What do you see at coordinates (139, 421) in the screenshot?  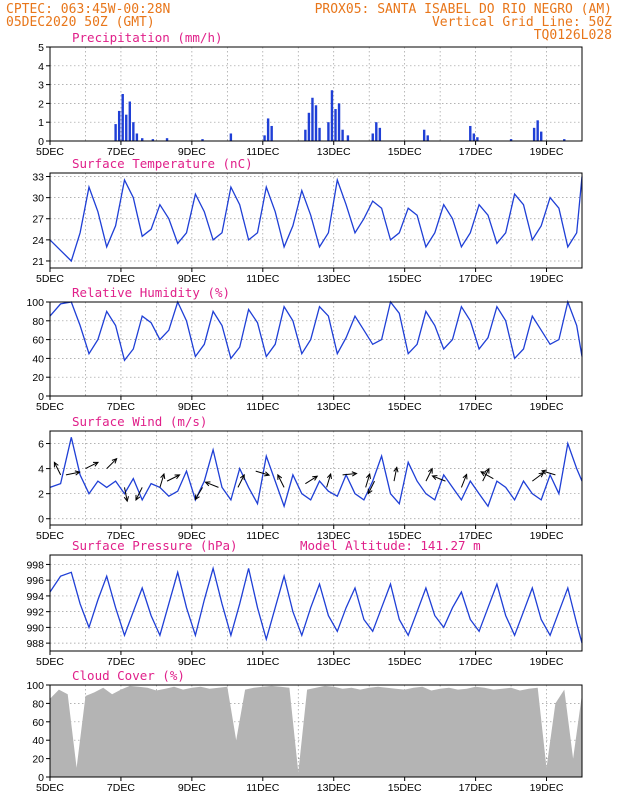 I see `wind-title: Surface Wind (m/s)` at bounding box center [139, 421].